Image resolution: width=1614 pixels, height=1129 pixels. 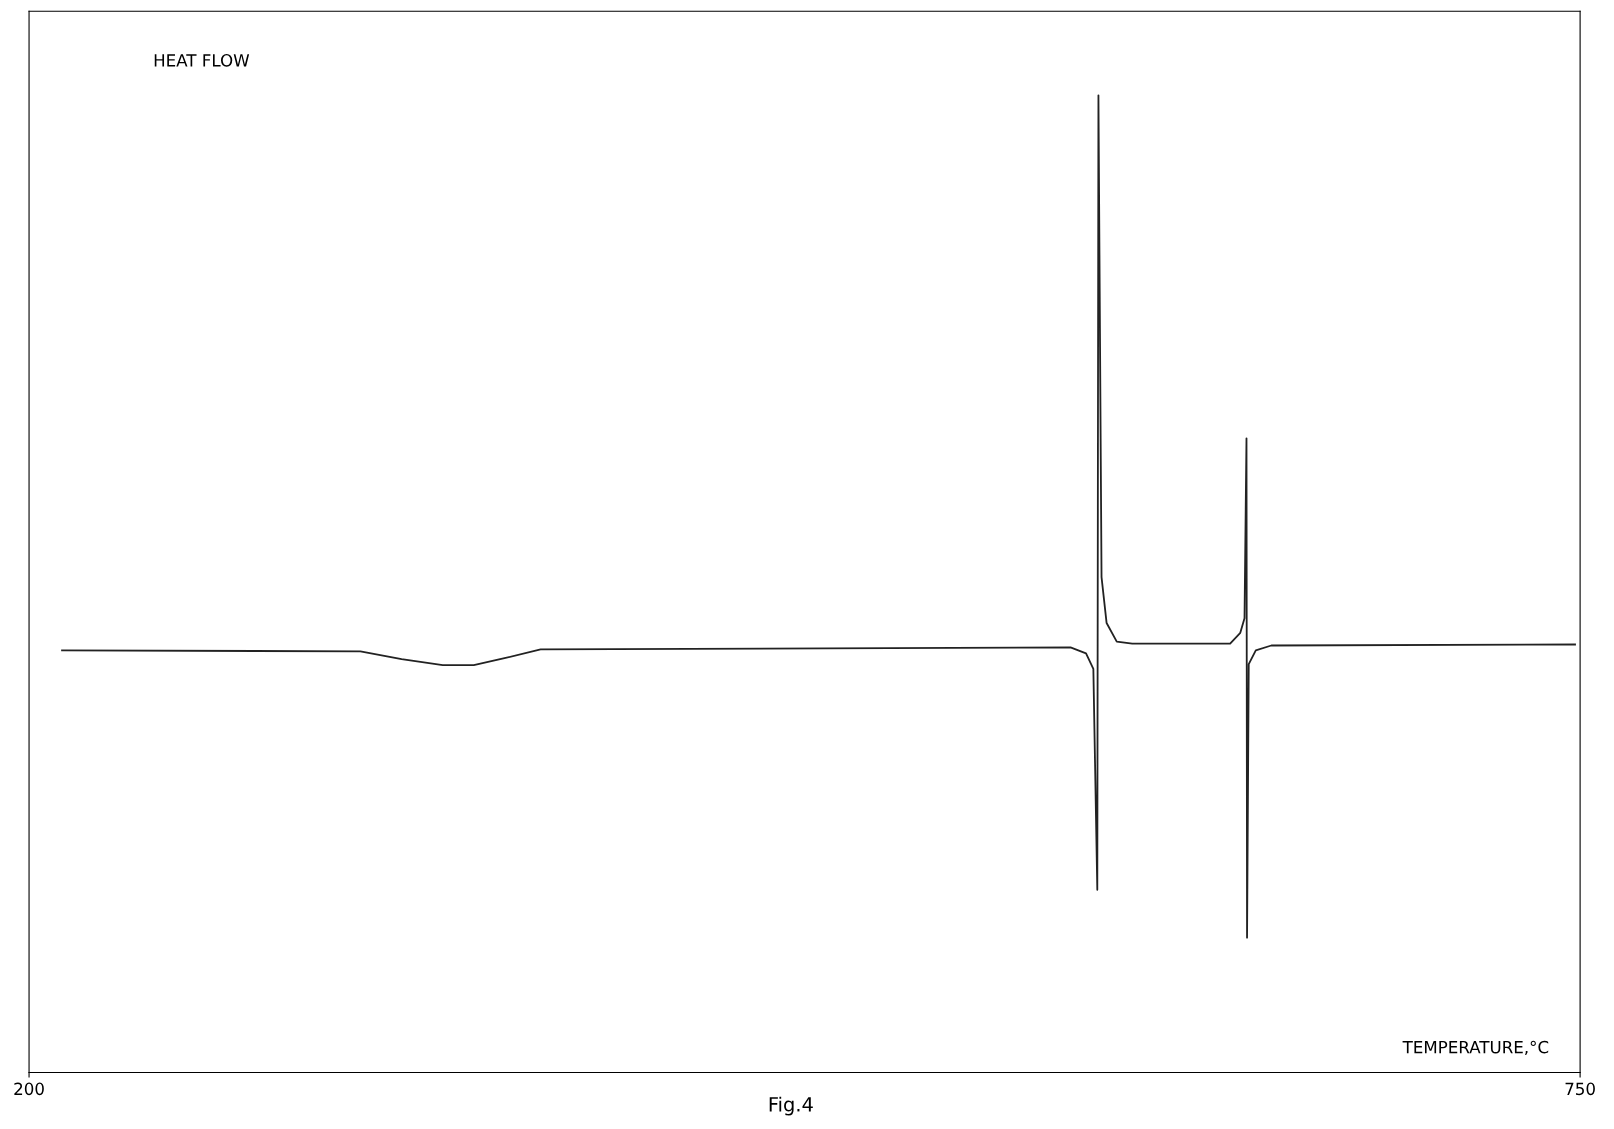 What do you see at coordinates (791, 1106) in the screenshot?
I see `caption: Fig.4` at bounding box center [791, 1106].